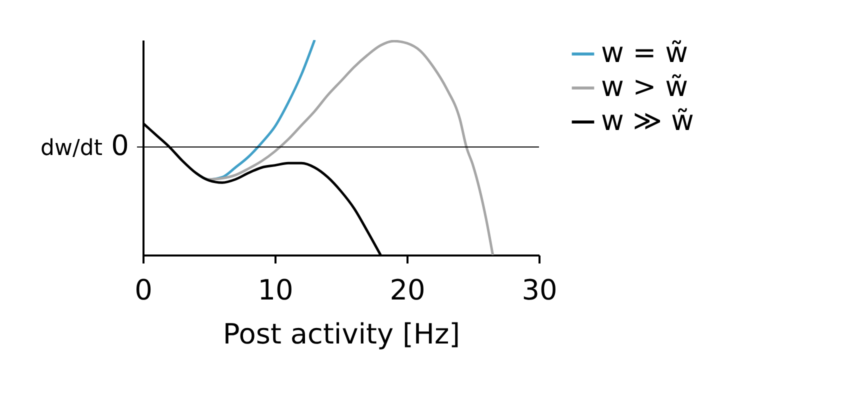 This screenshot has width=845, height=409. Describe the element at coordinates (408, 290) in the screenshot. I see `x-tick-label: 20` at that location.